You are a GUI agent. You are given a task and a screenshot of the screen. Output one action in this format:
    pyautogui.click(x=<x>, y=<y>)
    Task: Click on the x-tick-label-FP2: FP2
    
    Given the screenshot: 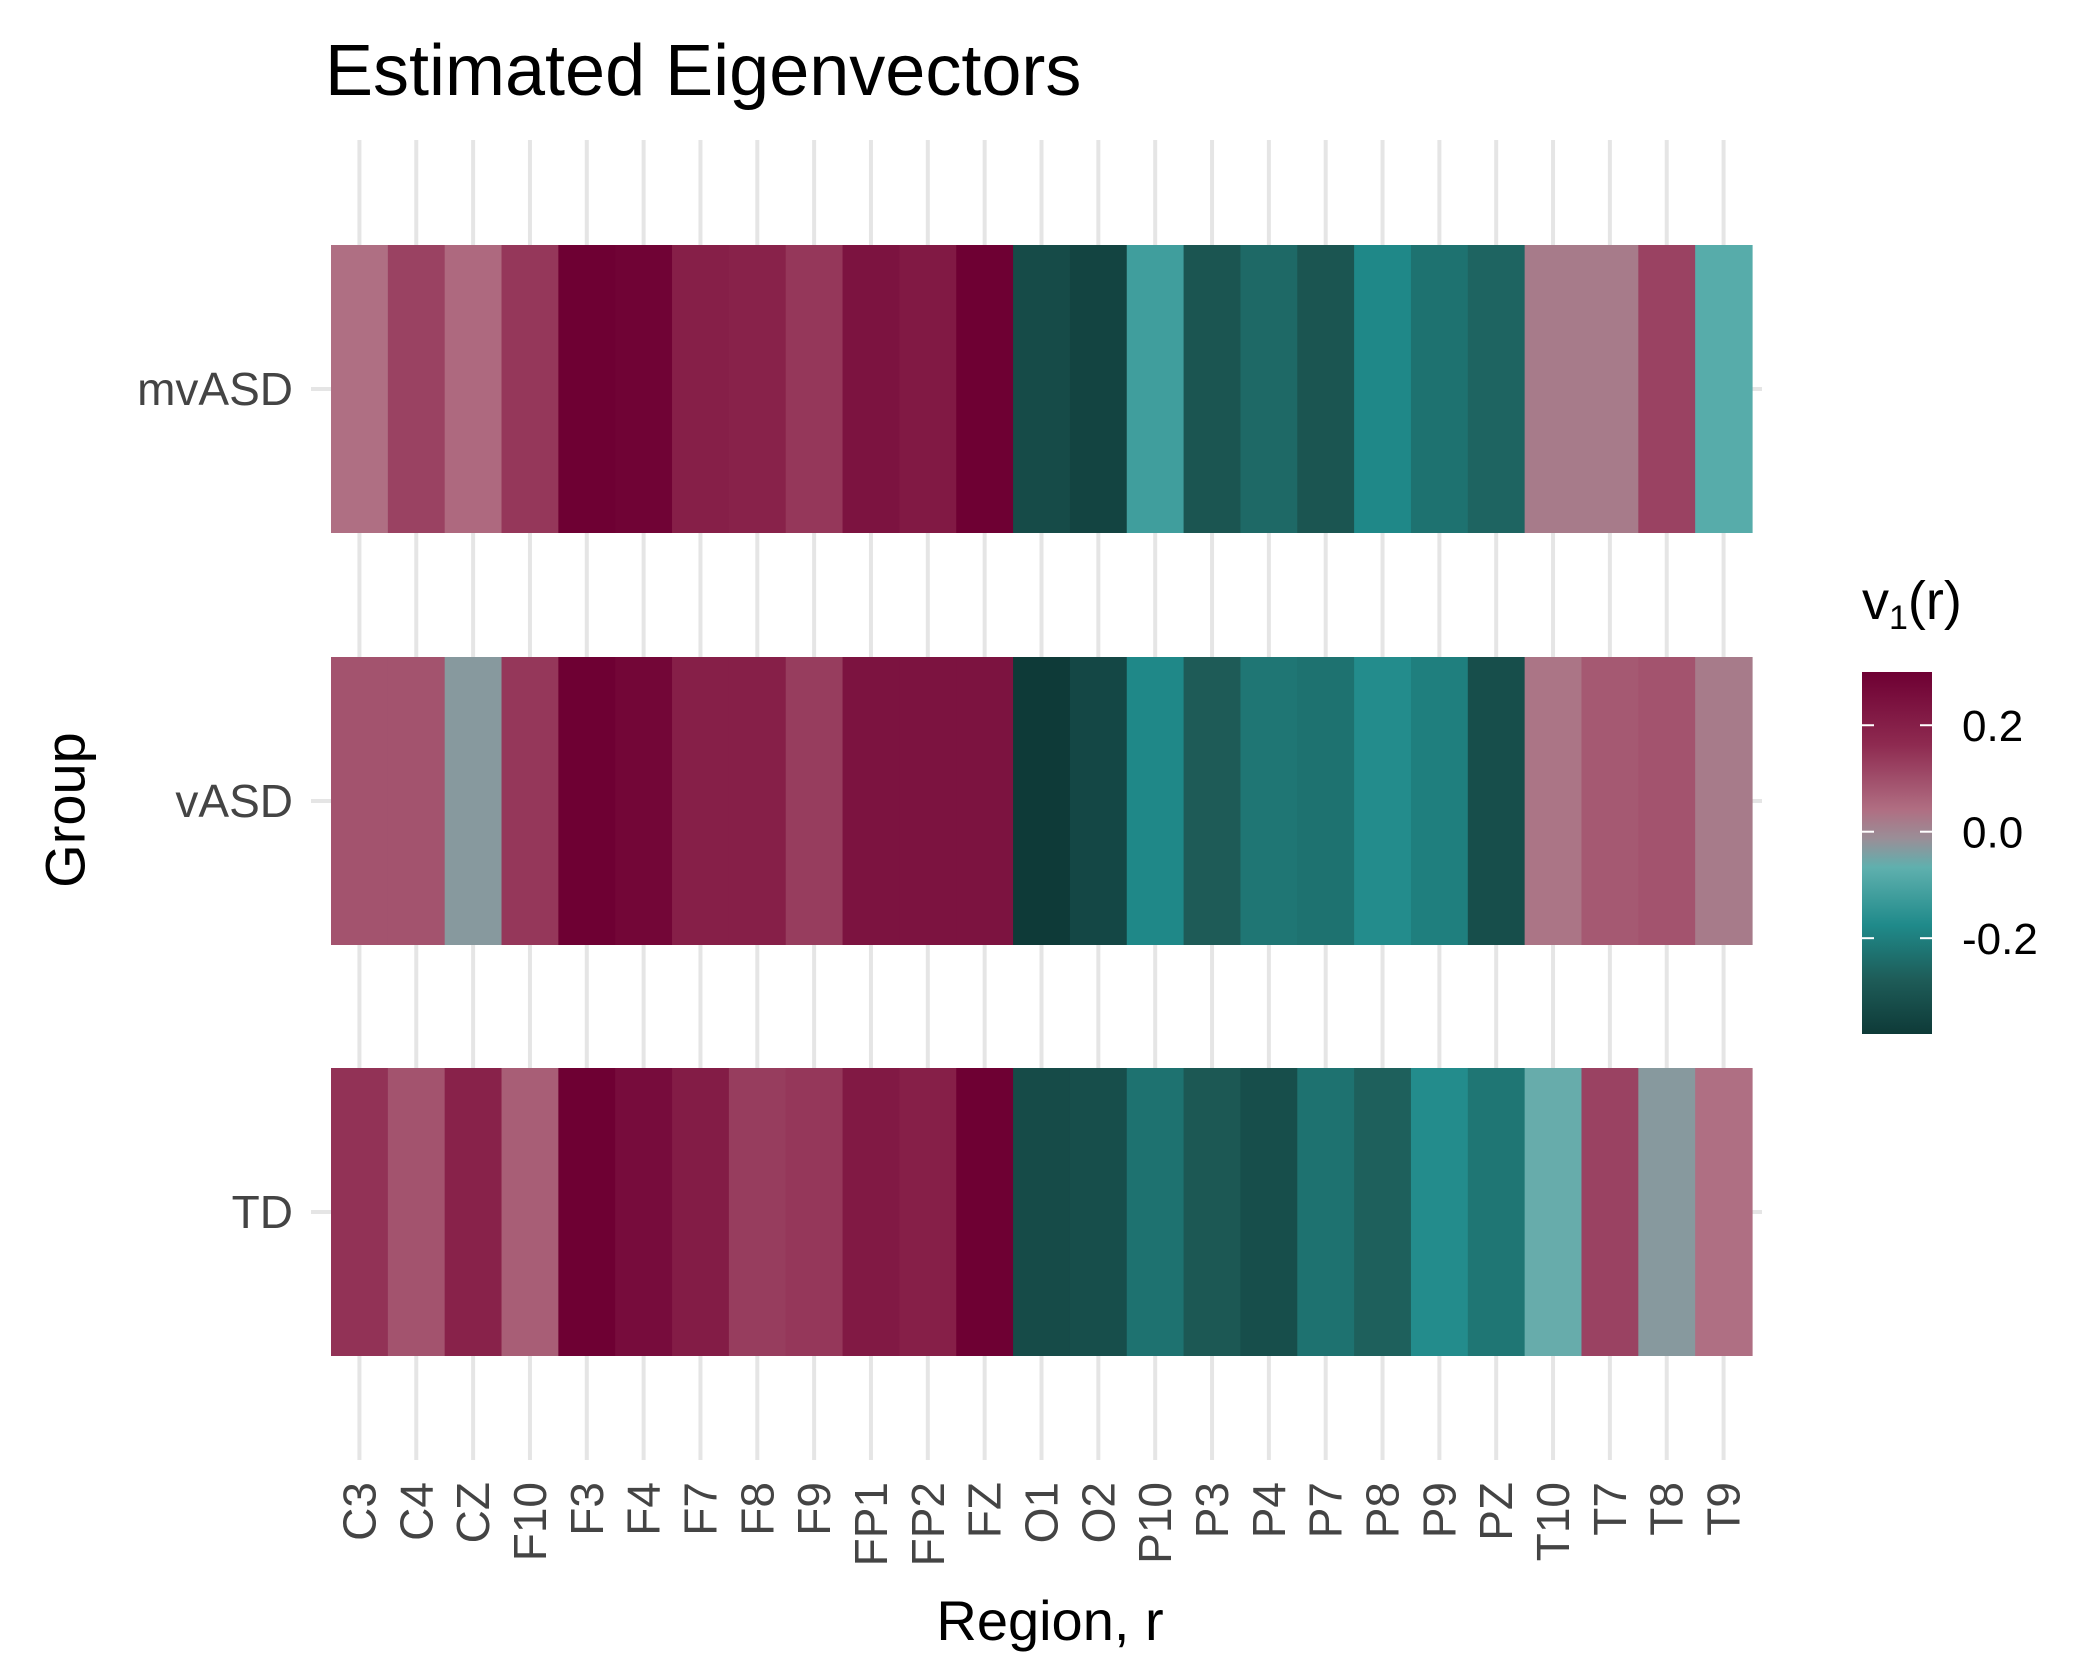 What is the action you would take?
    pyautogui.click(x=928, y=1524)
    